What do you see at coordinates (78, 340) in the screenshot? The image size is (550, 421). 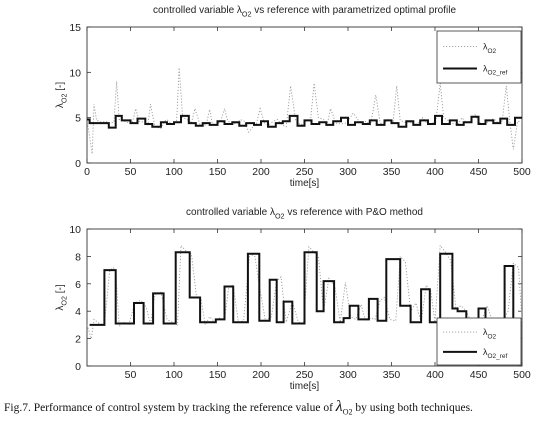 I see `y-tick-label: 2` at bounding box center [78, 340].